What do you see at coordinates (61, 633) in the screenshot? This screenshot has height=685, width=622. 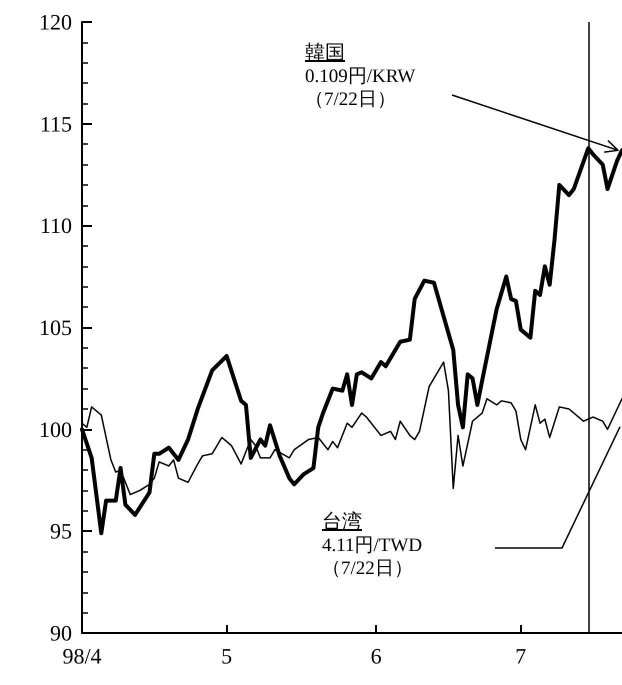 I see `y-tick-label: 90` at bounding box center [61, 633].